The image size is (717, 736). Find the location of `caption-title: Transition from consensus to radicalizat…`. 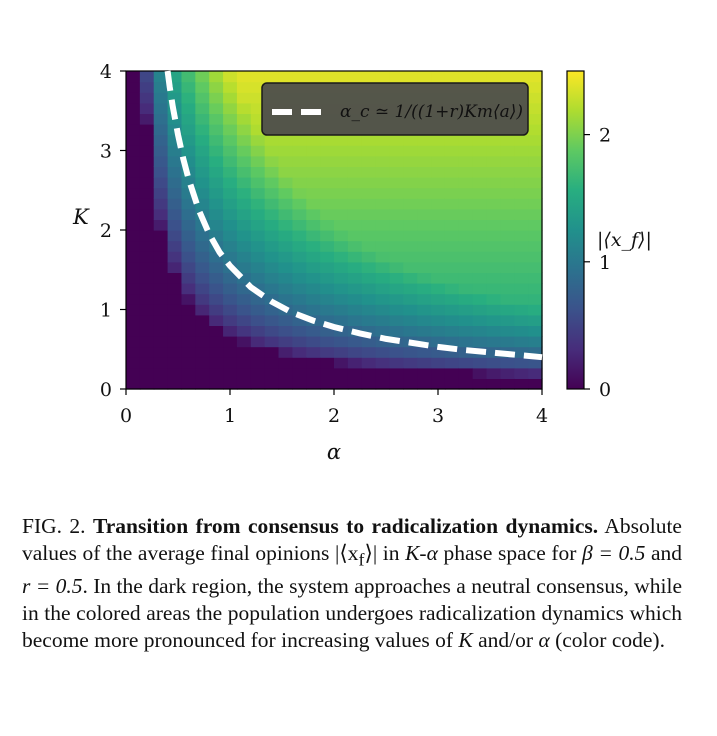

caption-title: Transition from consensus to radicalizat… is located at coordinates (345, 526).